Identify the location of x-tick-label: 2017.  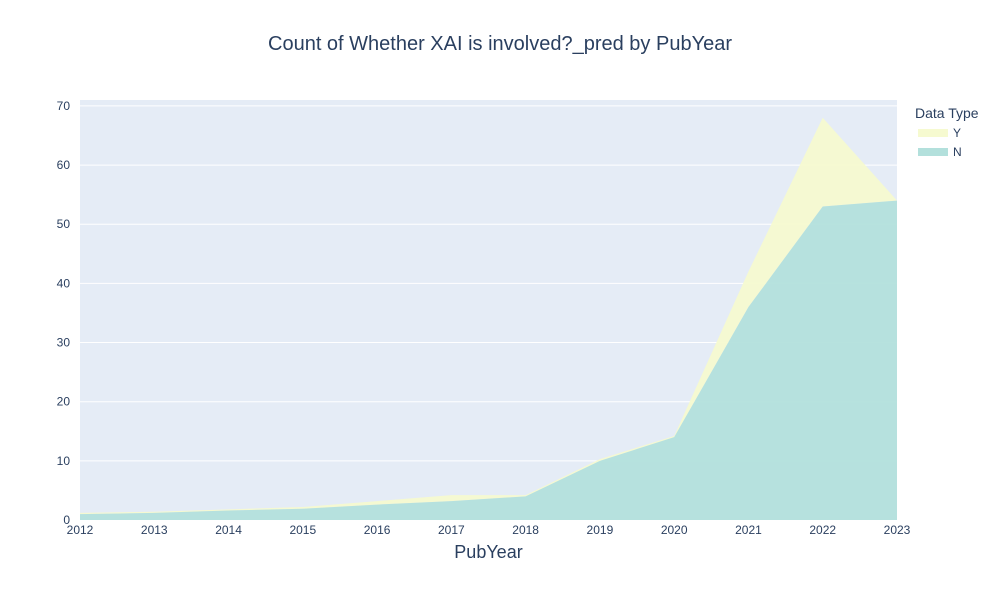
(451, 530).